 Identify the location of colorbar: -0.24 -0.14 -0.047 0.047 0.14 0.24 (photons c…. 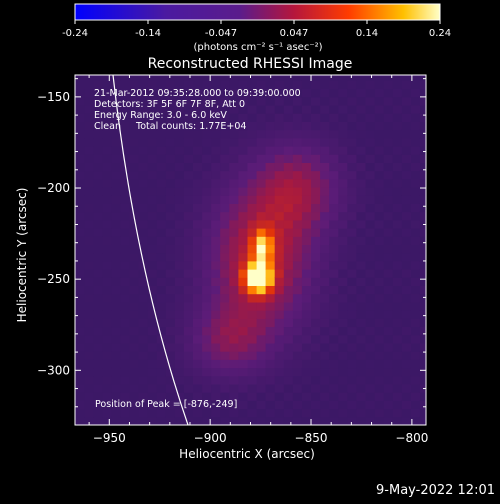
(256, 28).